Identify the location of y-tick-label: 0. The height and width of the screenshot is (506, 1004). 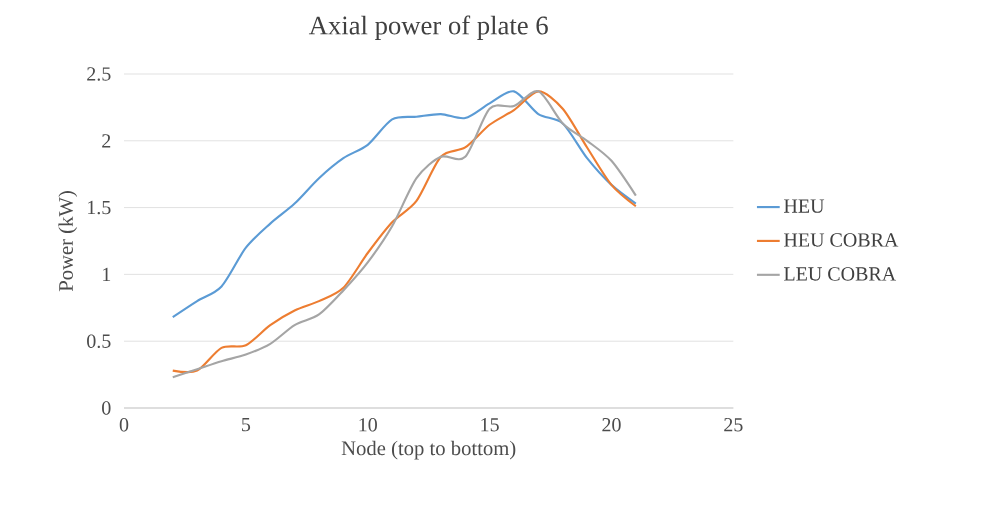
(106, 408).